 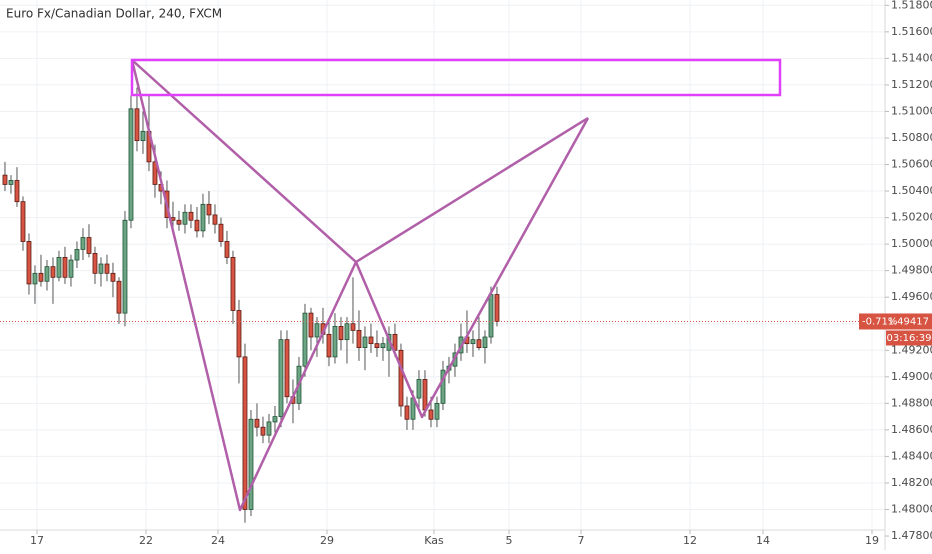 What do you see at coordinates (908, 321) in the screenshot?
I see `last-price-label: 1.49417` at bounding box center [908, 321].